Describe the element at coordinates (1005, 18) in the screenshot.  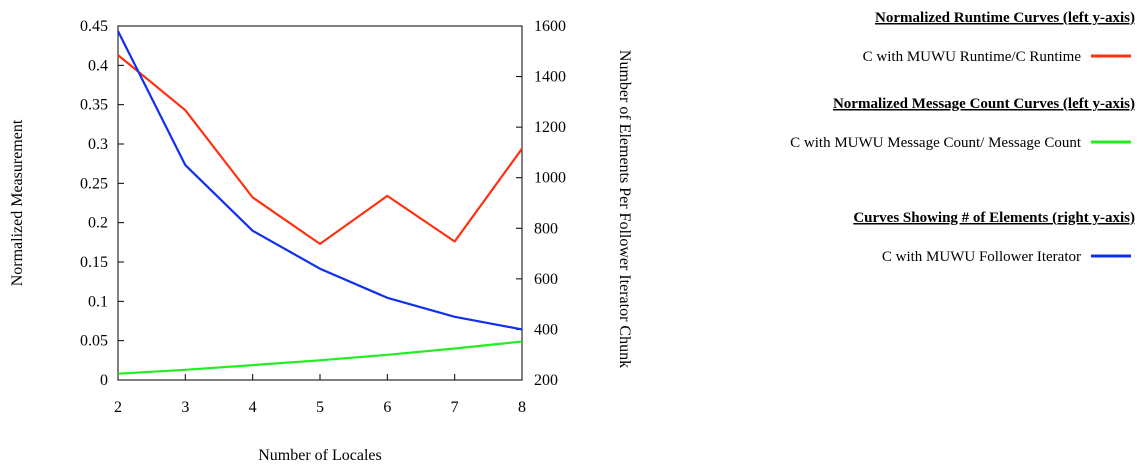
I see `legend-heading: Normalized Runtime Curves (left y-axis)` at that location.